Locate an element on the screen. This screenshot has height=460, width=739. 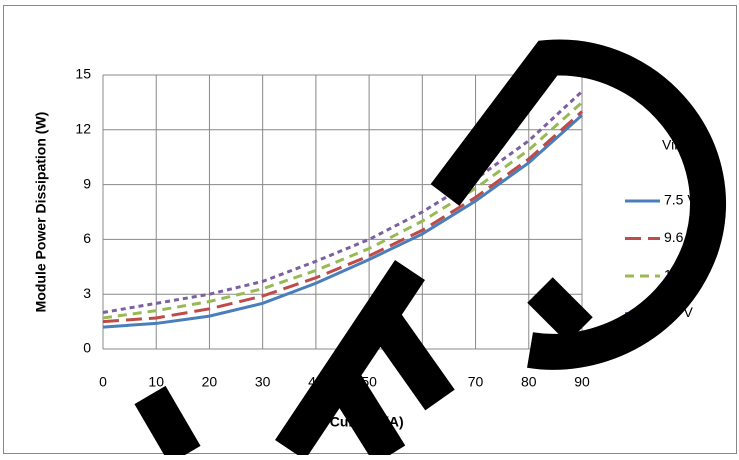
x-tick-label: 20 is located at coordinates (210, 382).